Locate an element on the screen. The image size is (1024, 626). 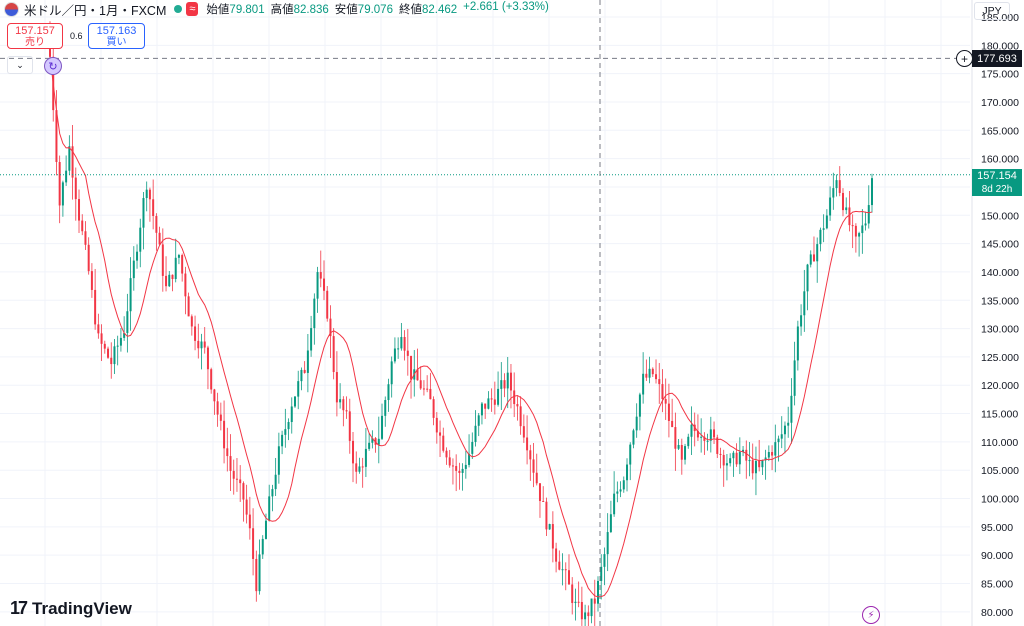
open-label: 始値 is located at coordinates (218, 10).